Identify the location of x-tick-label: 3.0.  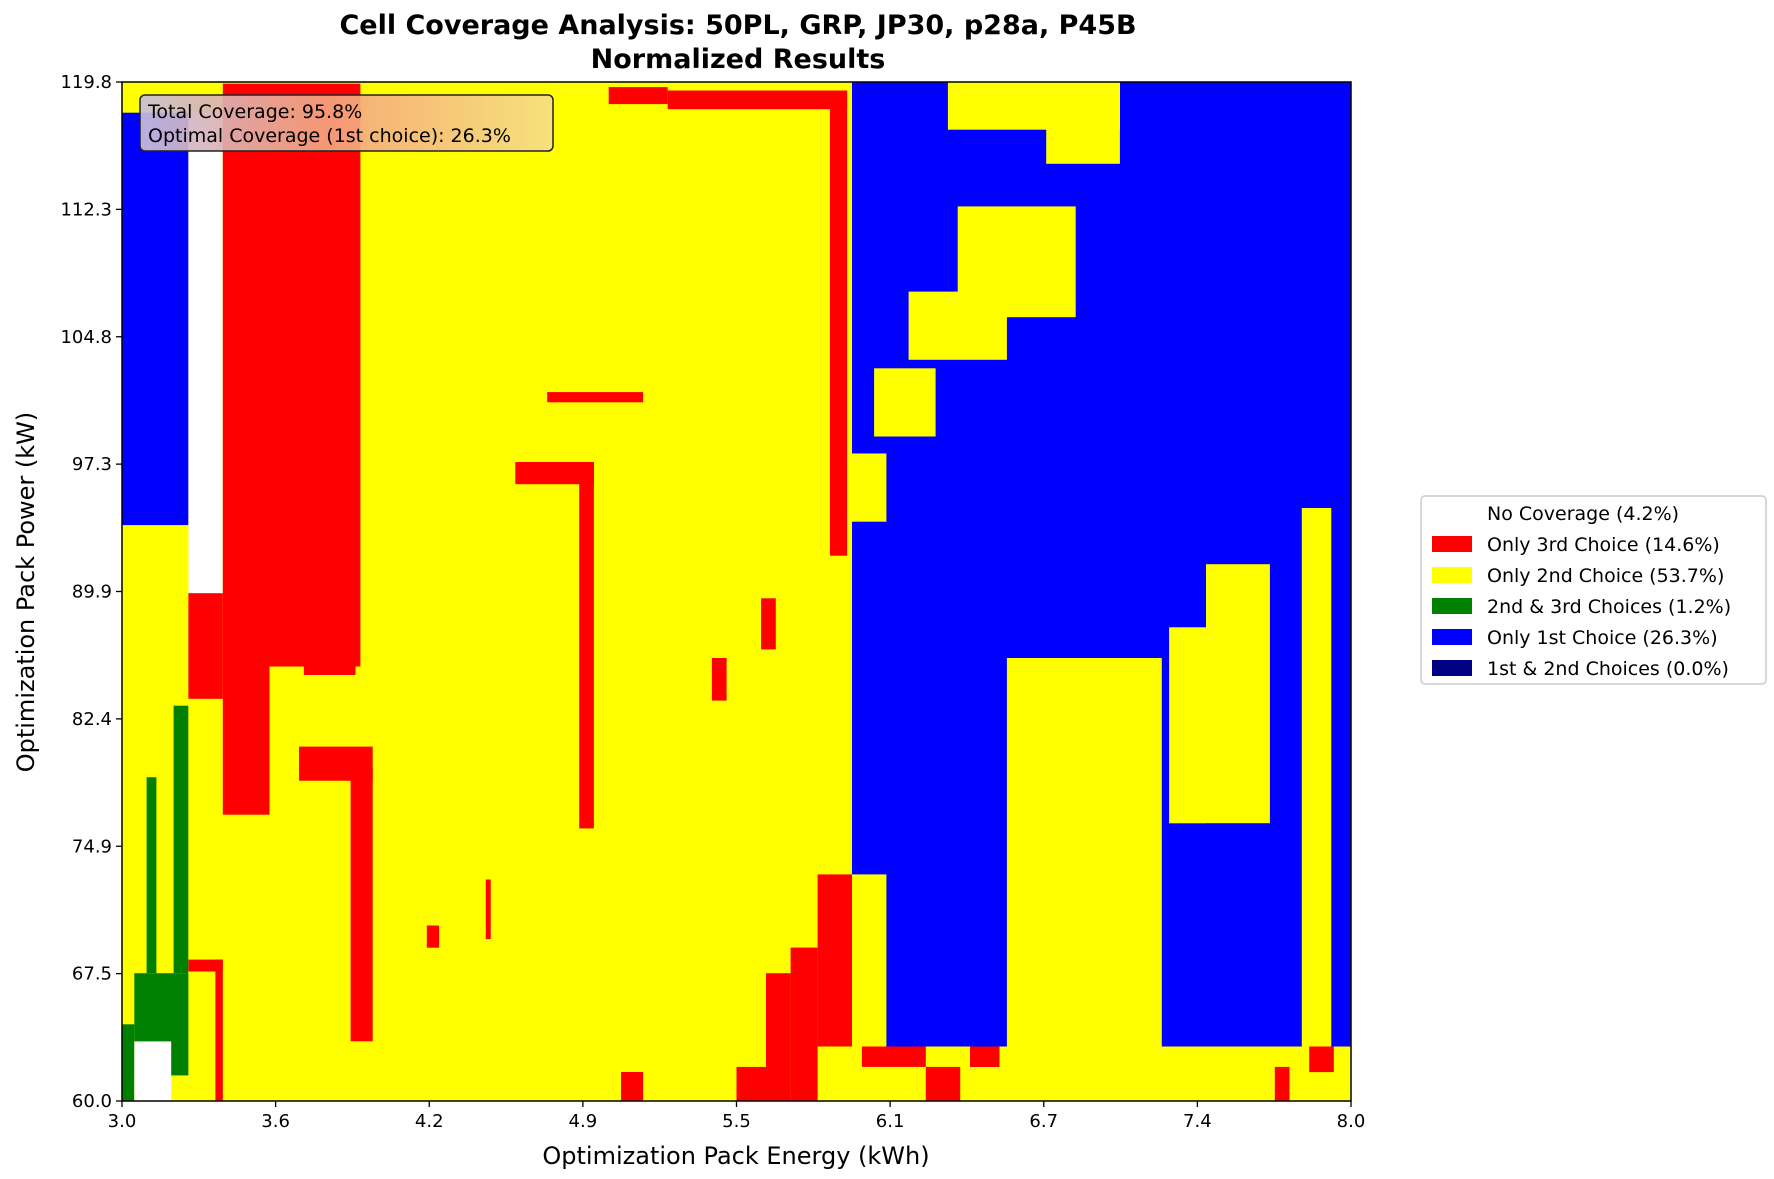
(122, 1121).